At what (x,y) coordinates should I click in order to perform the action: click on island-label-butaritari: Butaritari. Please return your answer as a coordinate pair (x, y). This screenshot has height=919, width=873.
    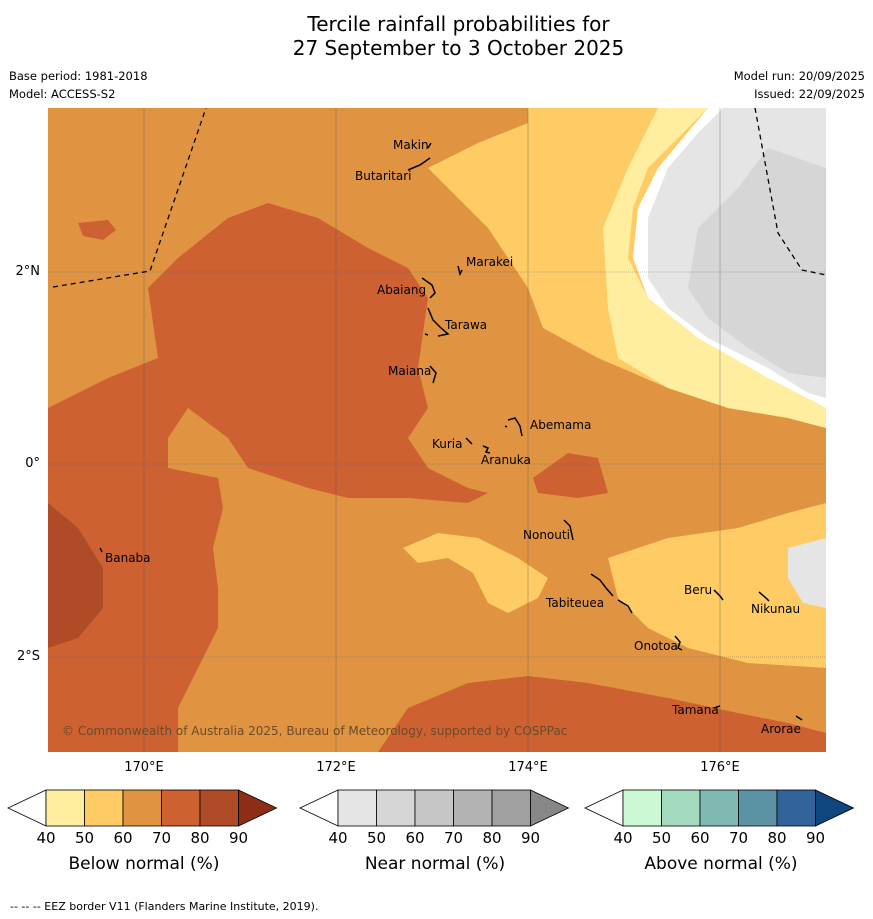
    Looking at the image, I should click on (383, 176).